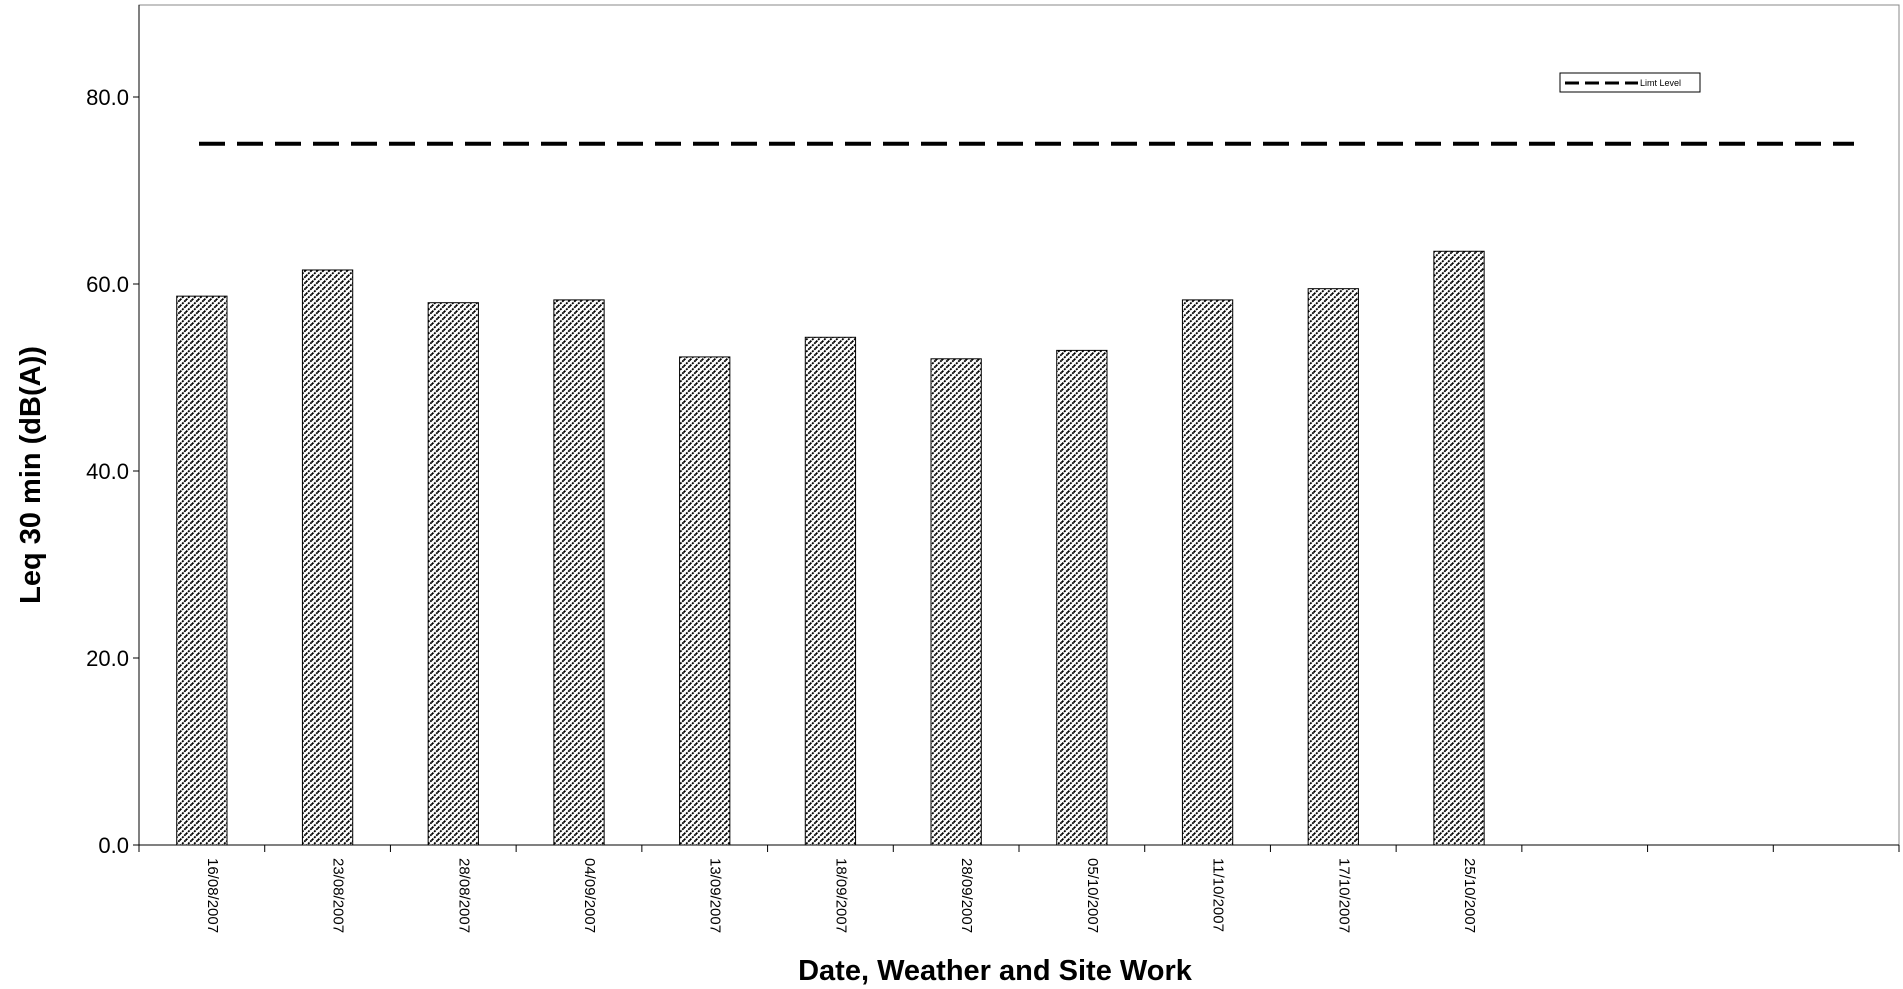 The image size is (1903, 989). What do you see at coordinates (840, 895) in the screenshot?
I see `x-tick-label: 18/09/2007` at bounding box center [840, 895].